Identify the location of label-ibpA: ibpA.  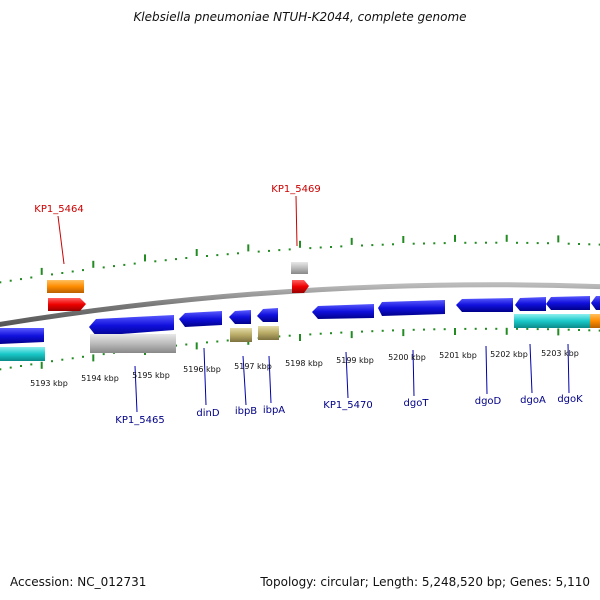
(274, 410).